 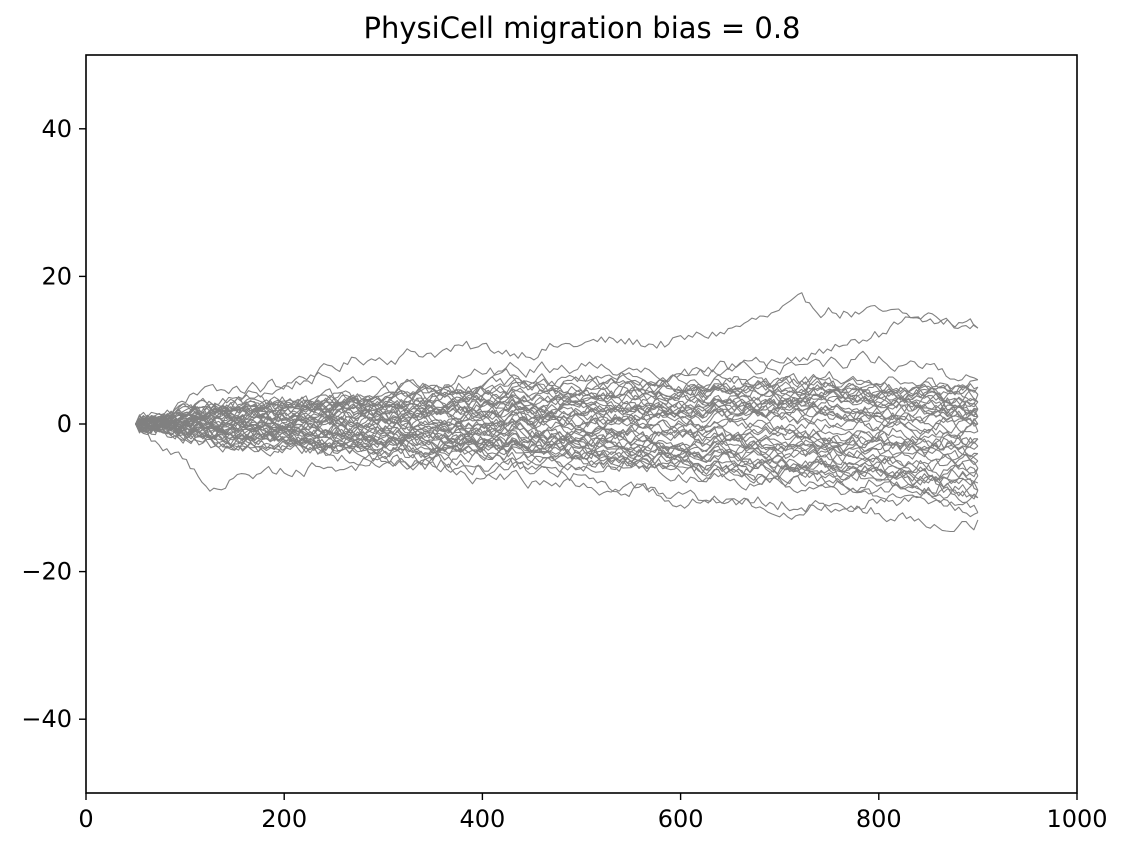 I want to click on chart-title: PhysiCell migration bias = 0.8, so click(x=582, y=28).